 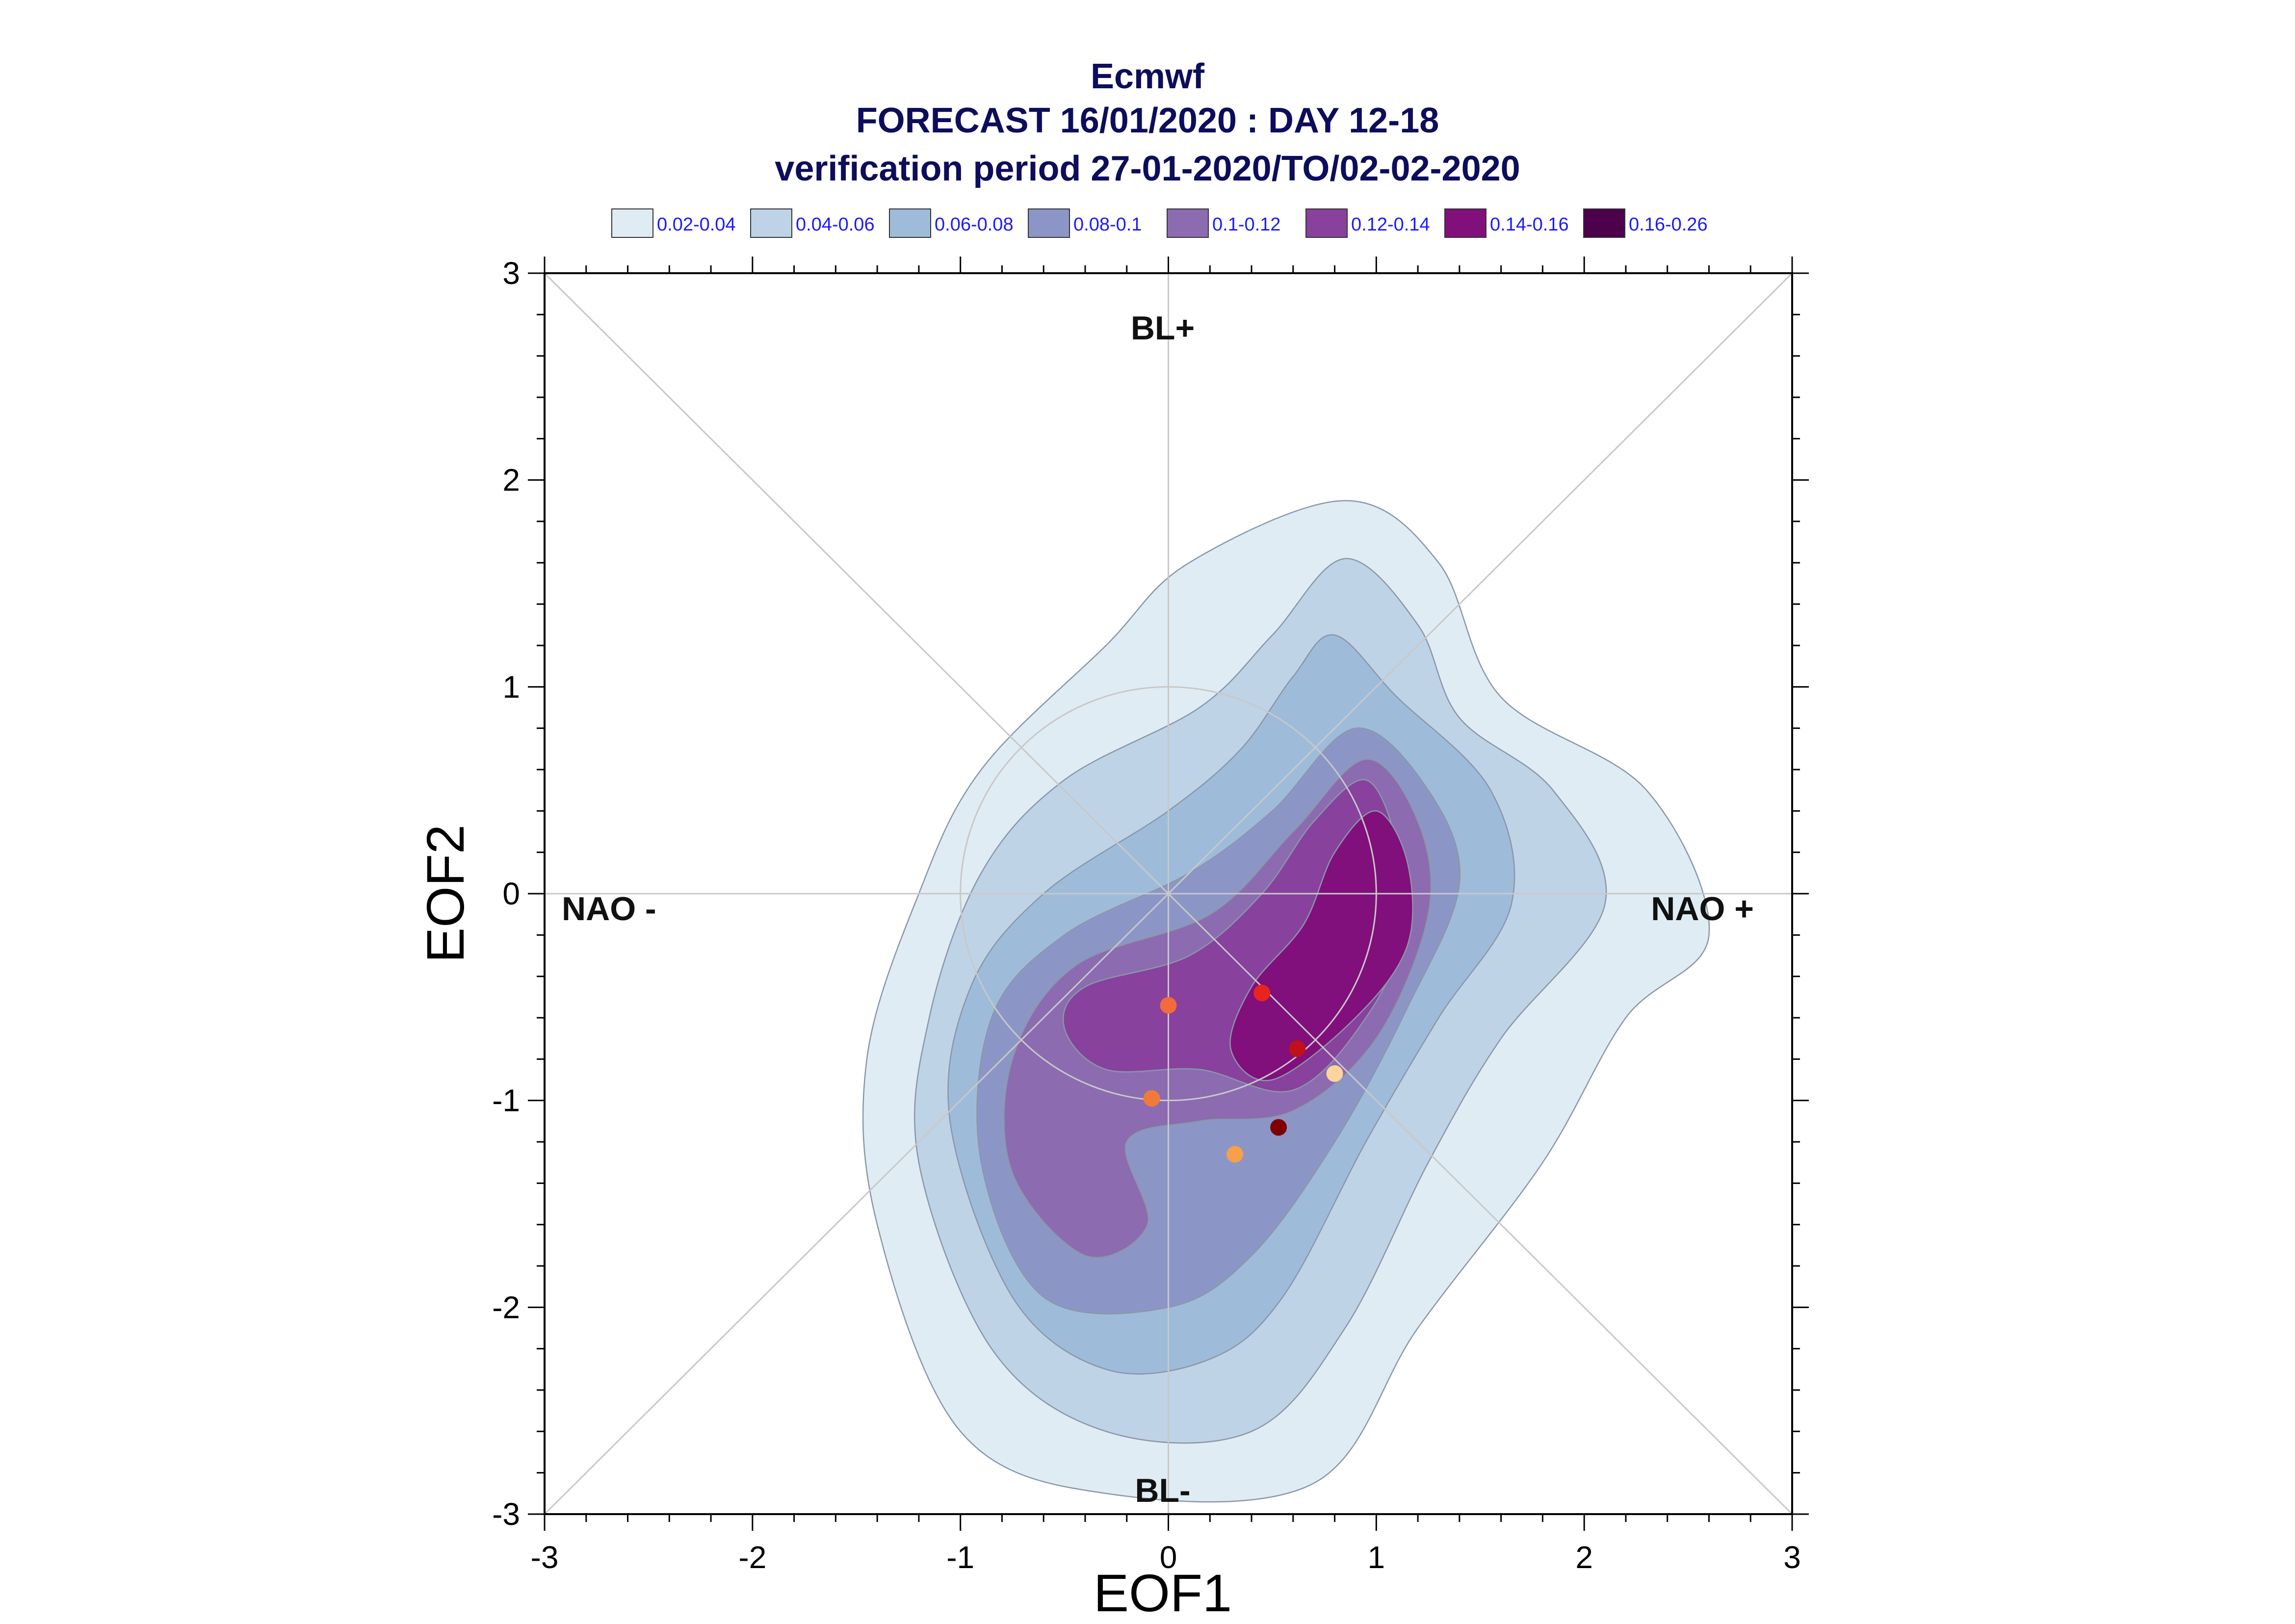 I want to click on legend-label-6: 0.12-0.14, so click(x=1390, y=224).